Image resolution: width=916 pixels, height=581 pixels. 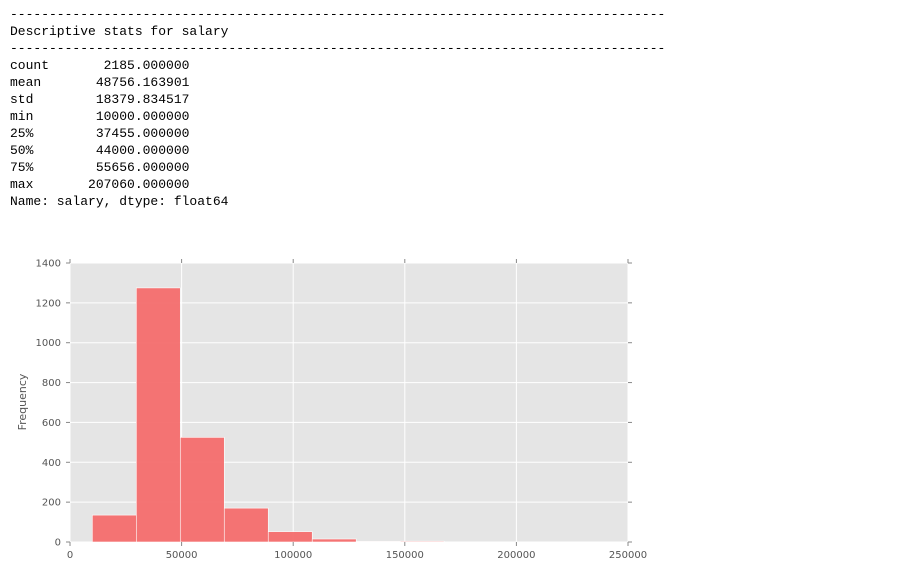 I want to click on x-tick-label: 250000, so click(x=628, y=555).